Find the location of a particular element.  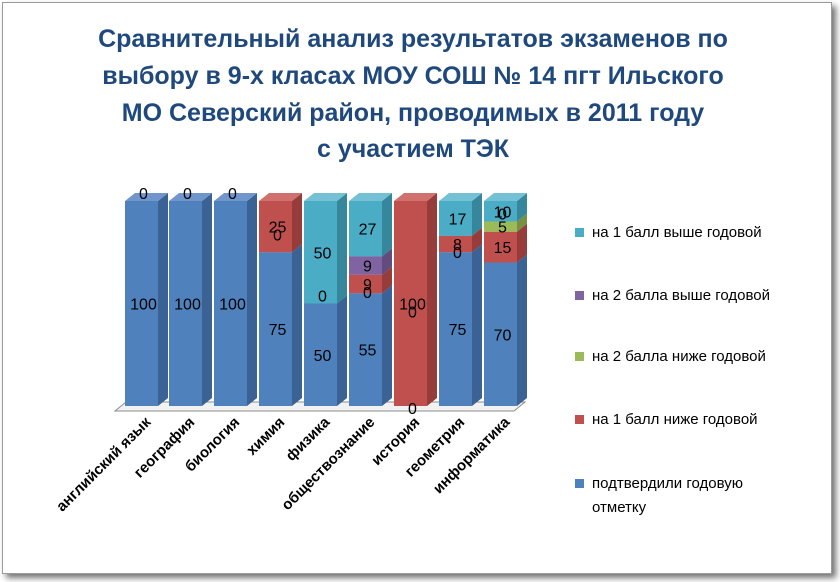

data-label: 15 is located at coordinates (503, 248).